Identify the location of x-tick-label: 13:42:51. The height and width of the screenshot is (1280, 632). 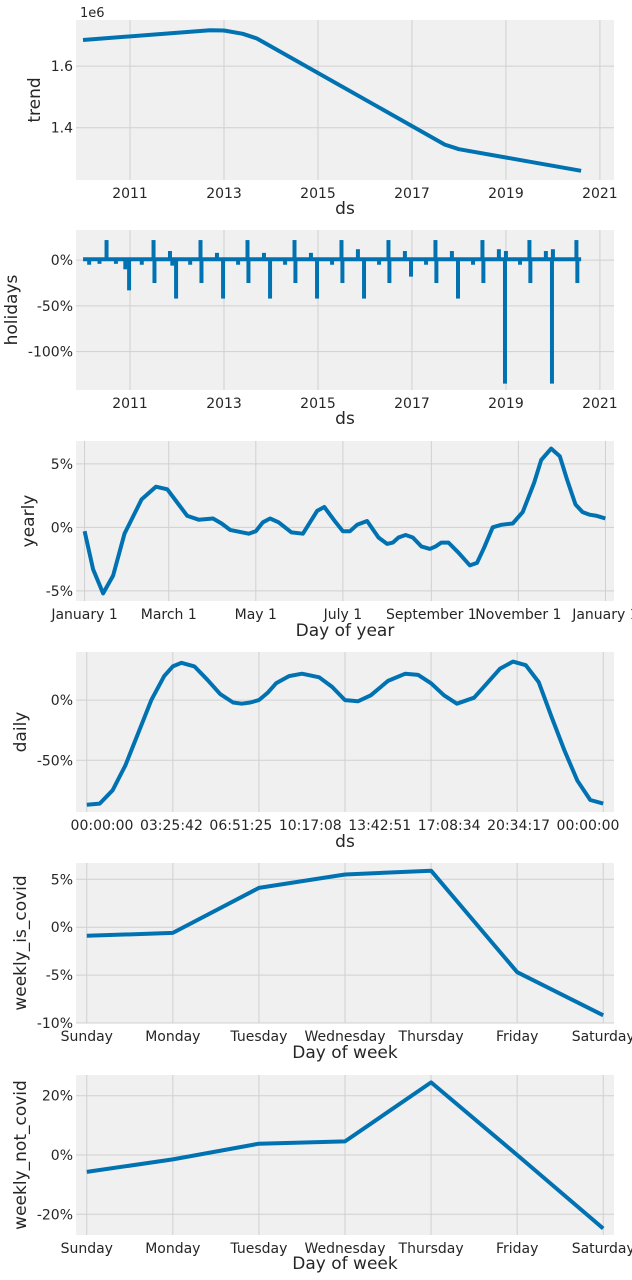
(379, 826).